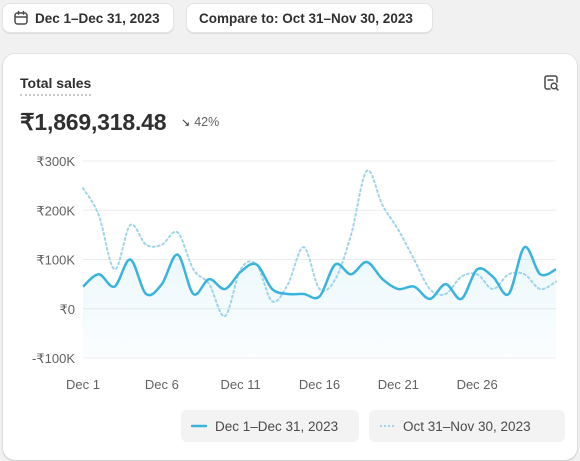  I want to click on date-range-button: Dec 1–Dec 31, 2023, so click(88, 18).